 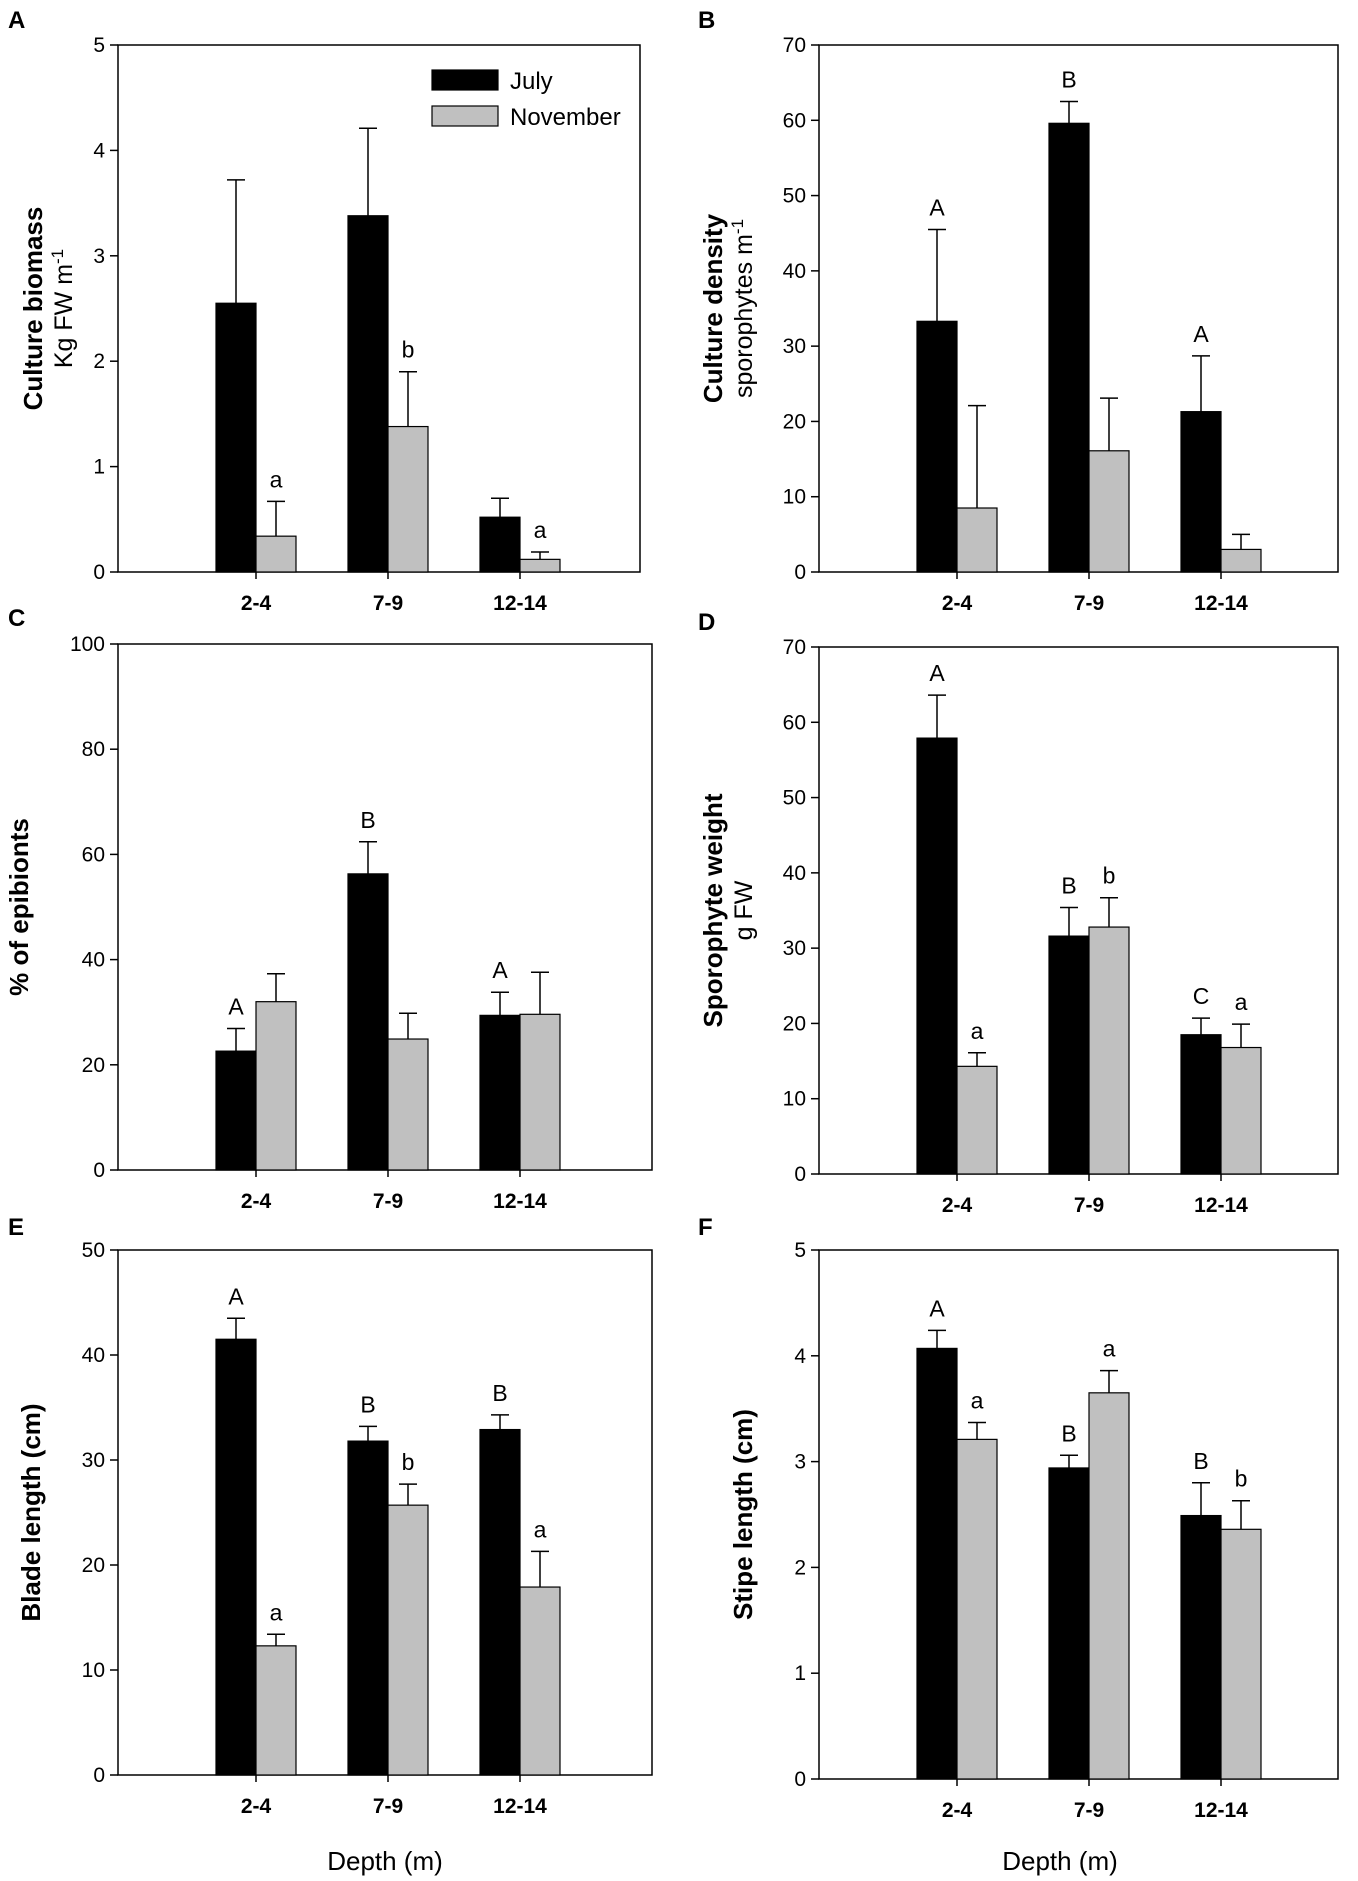 What do you see at coordinates (706, 622) in the screenshot?
I see `panel-label: D` at bounding box center [706, 622].